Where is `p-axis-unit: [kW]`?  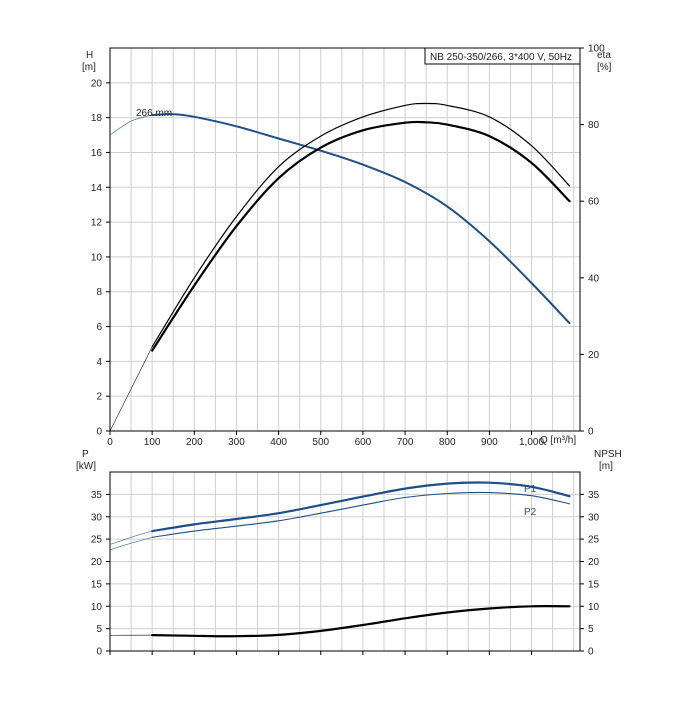 p-axis-unit: [kW] is located at coordinates (86, 466).